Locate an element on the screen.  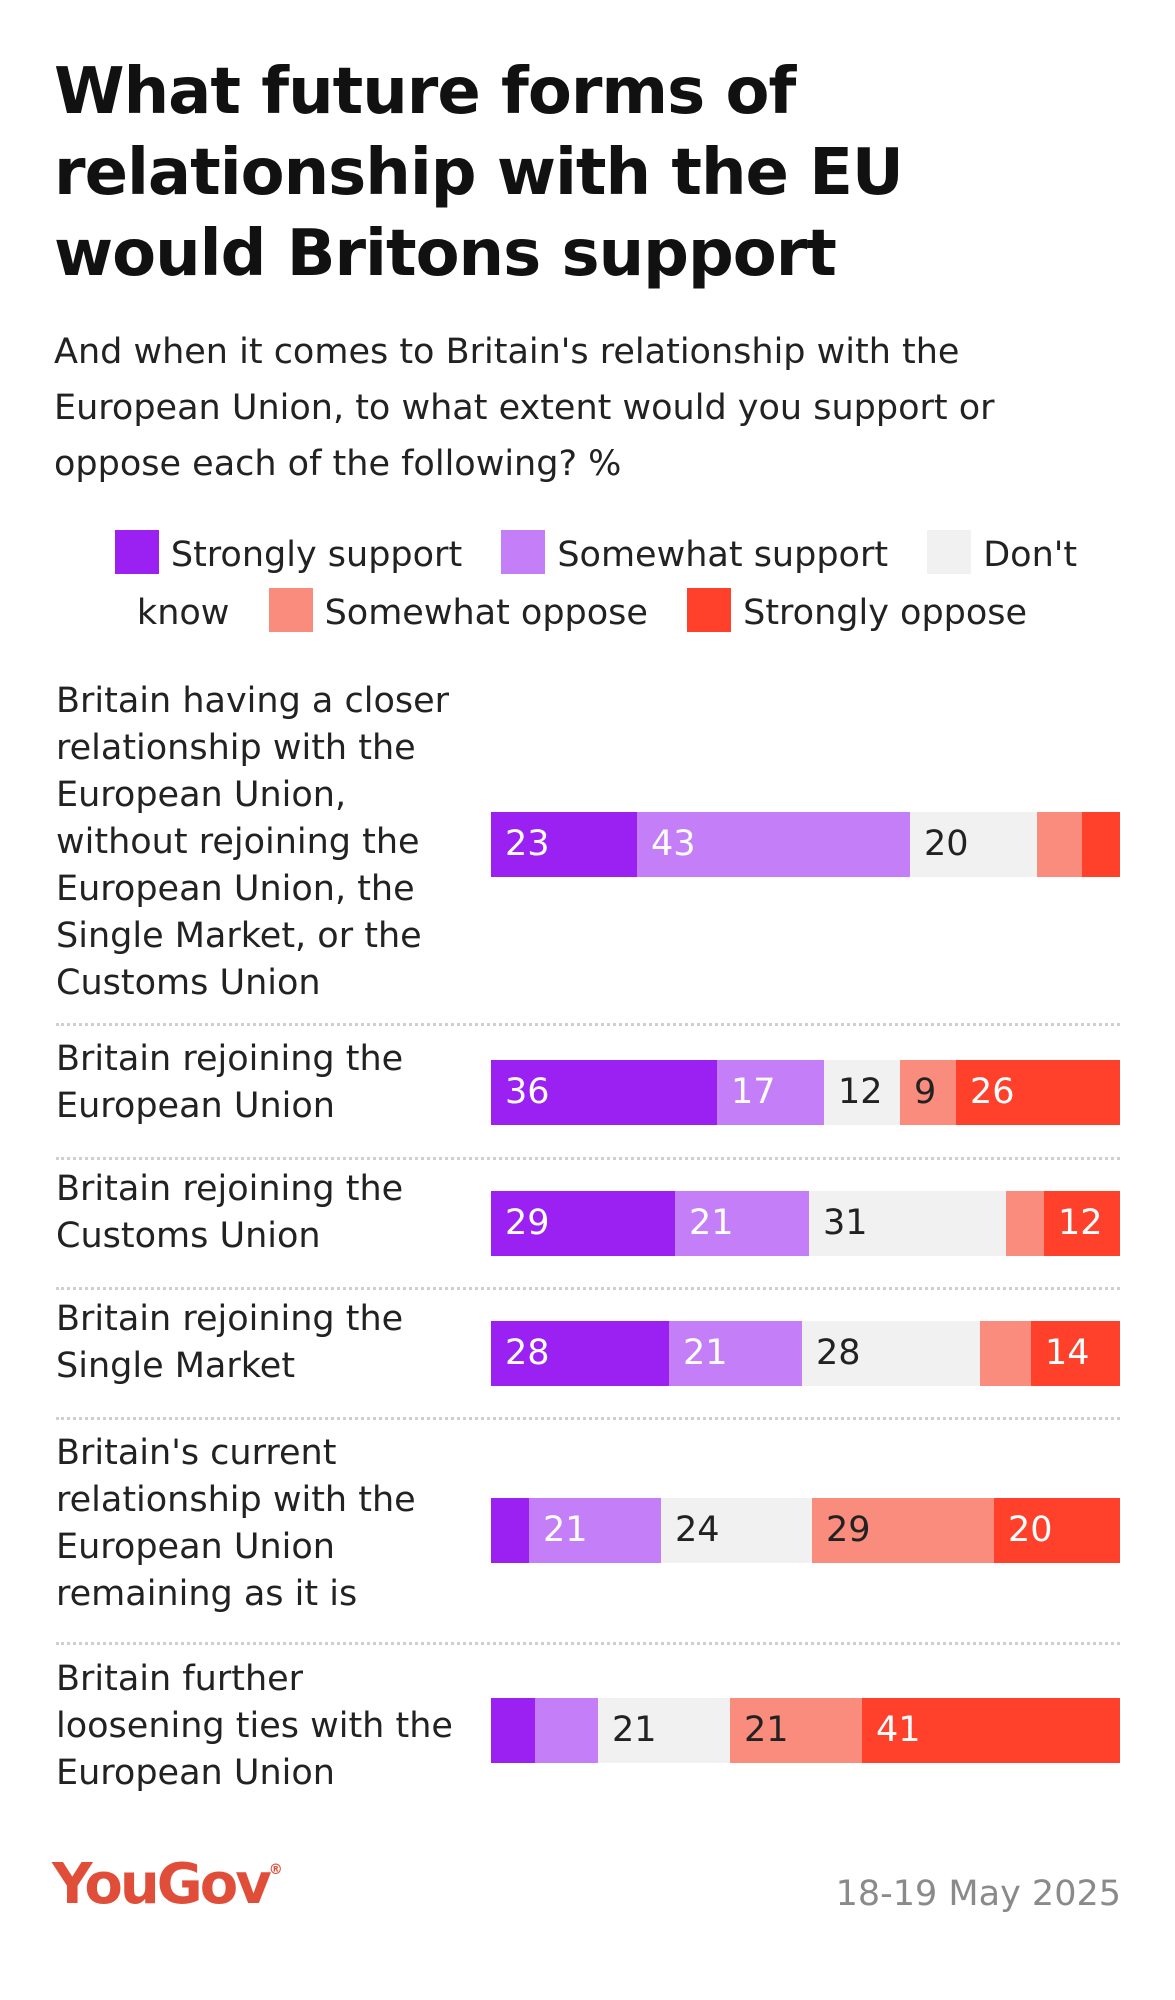
legend-item-somewhat-support: Somewhat support is located at coordinates (695, 552).